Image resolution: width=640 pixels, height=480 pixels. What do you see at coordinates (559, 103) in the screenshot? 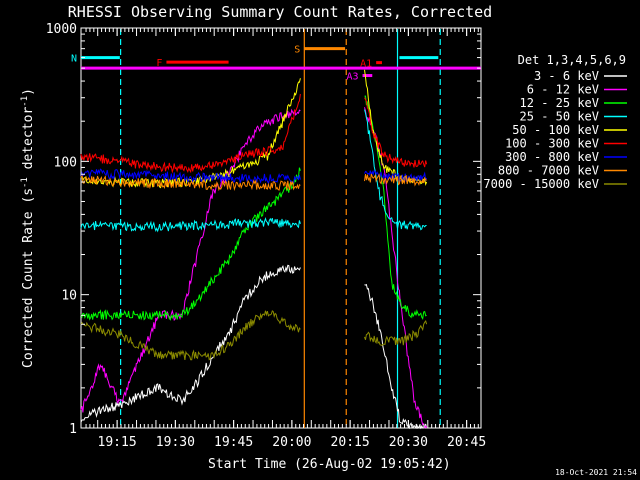
I see `legend-entry-label: 12 - 25 keV` at bounding box center [559, 103].